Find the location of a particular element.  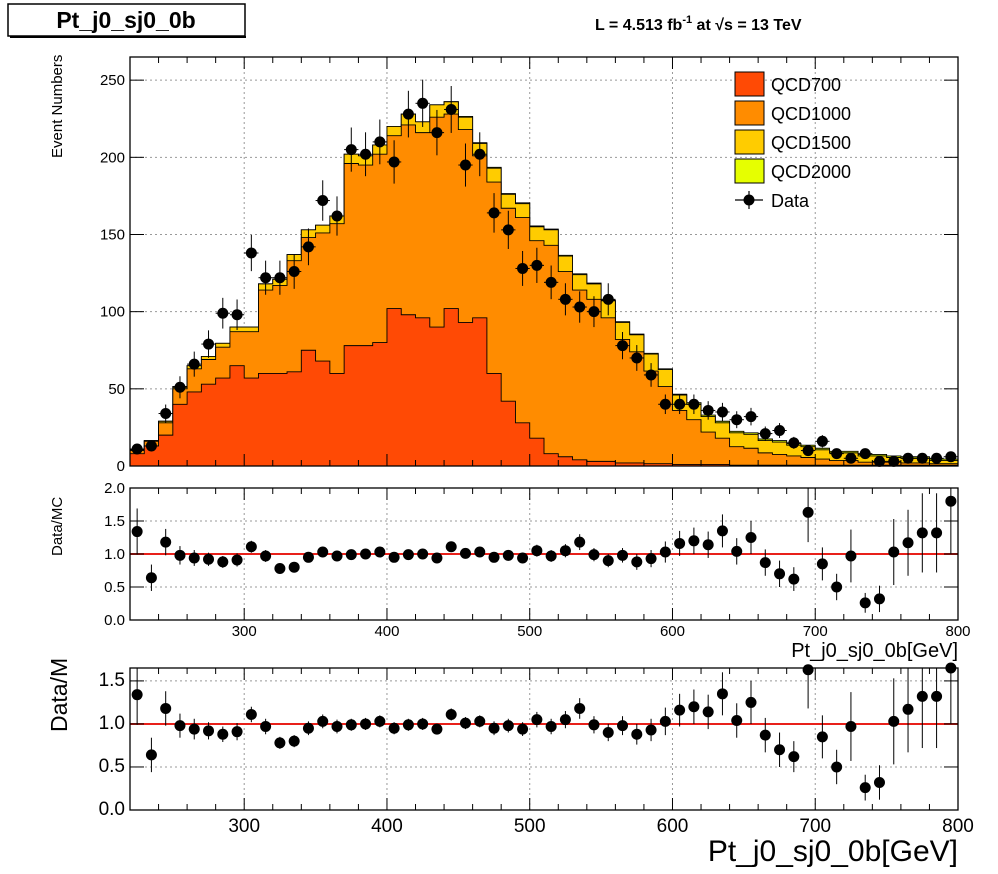

ratio-y-tick-label: 1.0 is located at coordinates (114, 554).